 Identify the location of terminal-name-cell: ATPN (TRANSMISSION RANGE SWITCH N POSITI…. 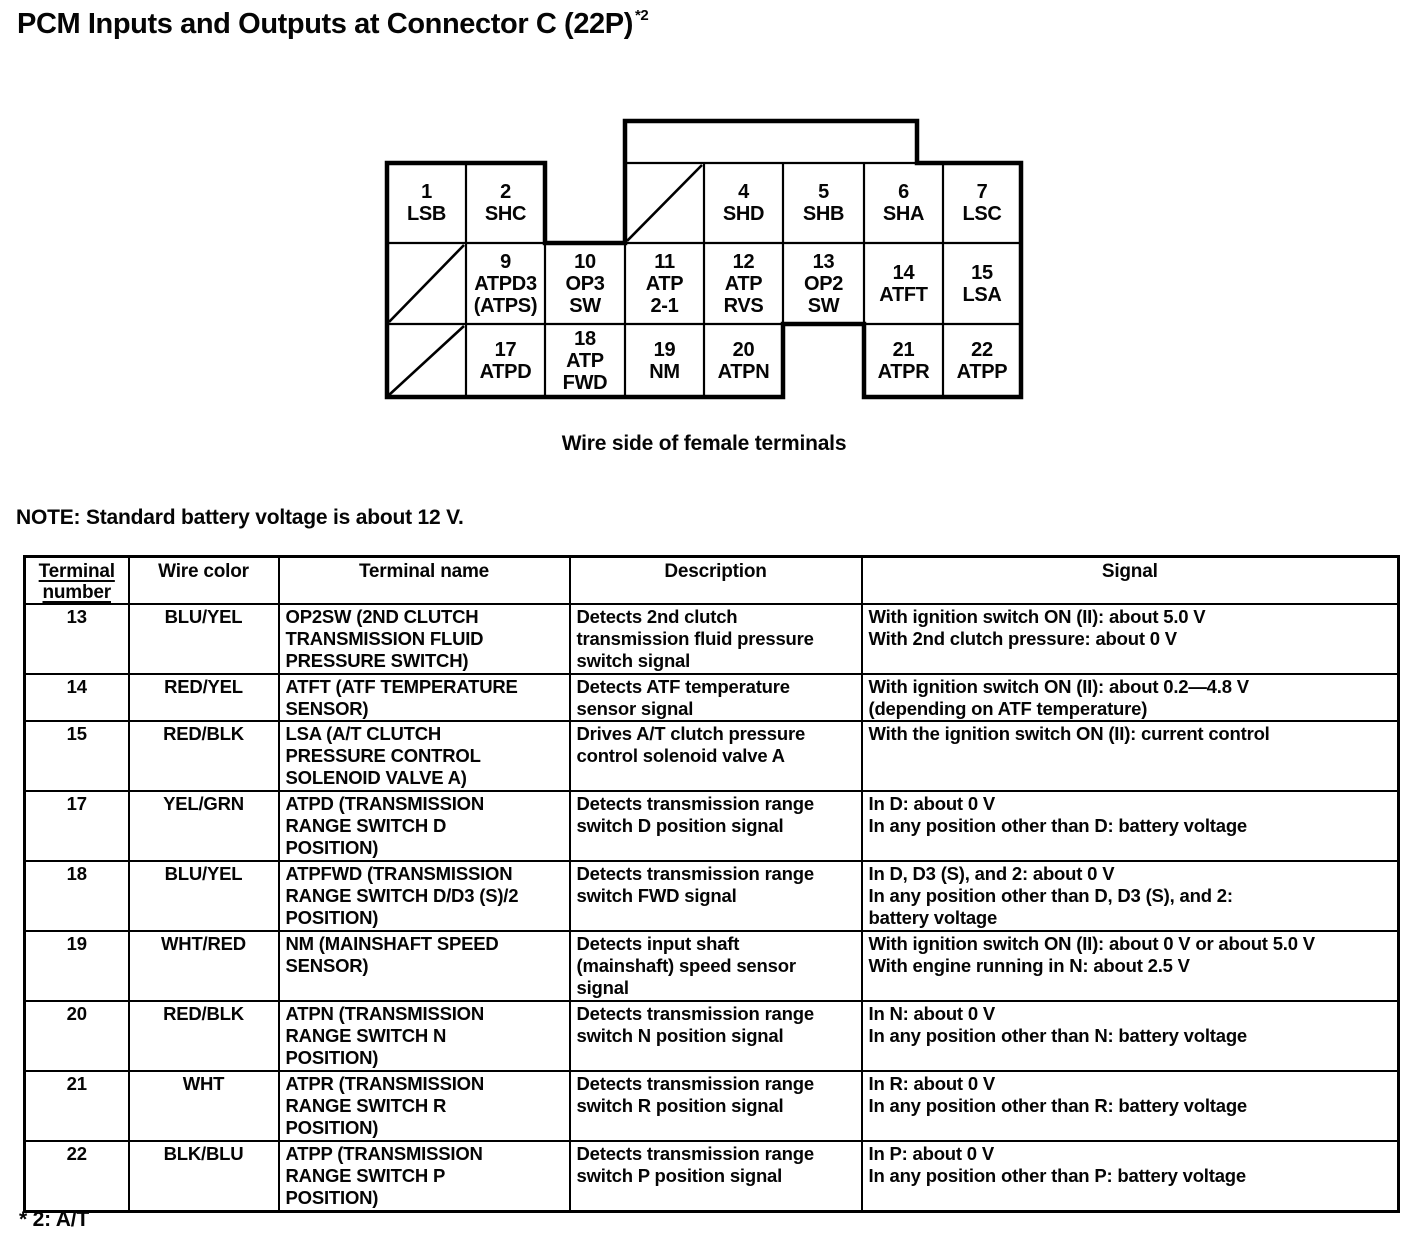
(424, 1036).